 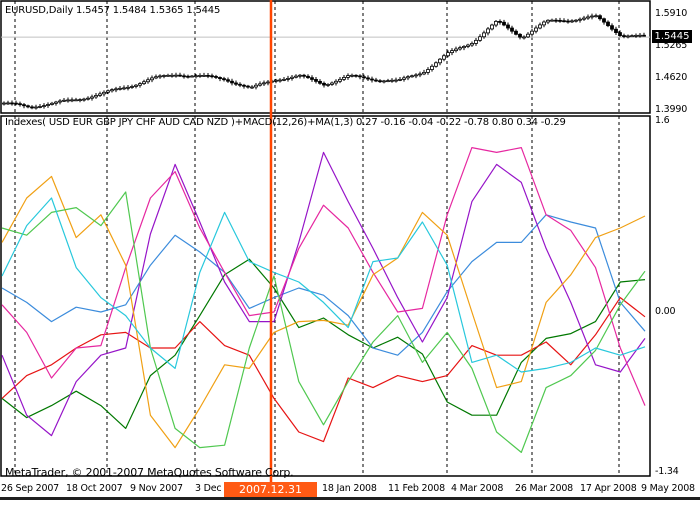 What do you see at coordinates (671, 45) in the screenshot?
I see `price-tick: 1.5265` at bounding box center [671, 45].